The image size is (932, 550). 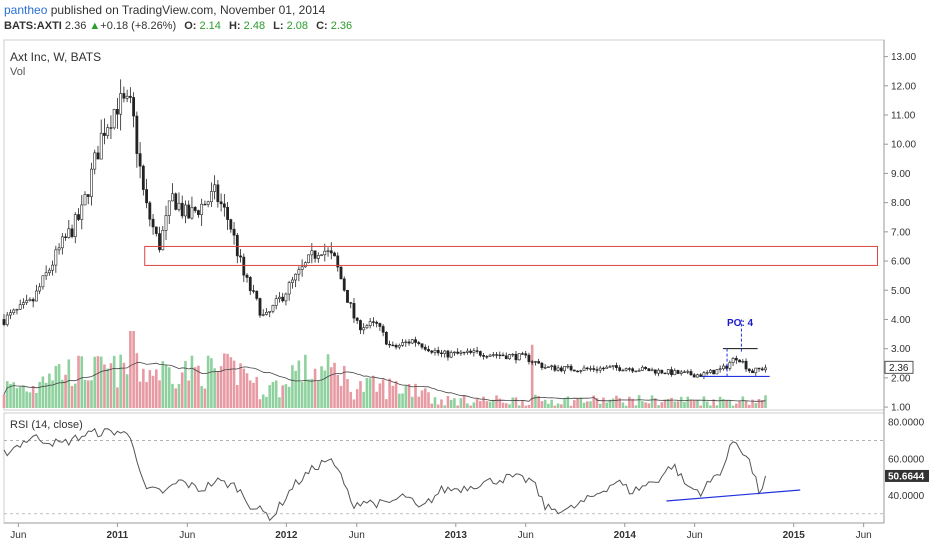 I want to click on volume-label: Vol, so click(x=18, y=72).